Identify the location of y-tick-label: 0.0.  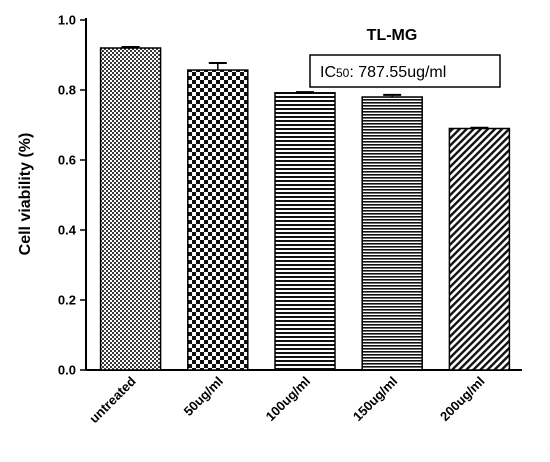
(67, 370).